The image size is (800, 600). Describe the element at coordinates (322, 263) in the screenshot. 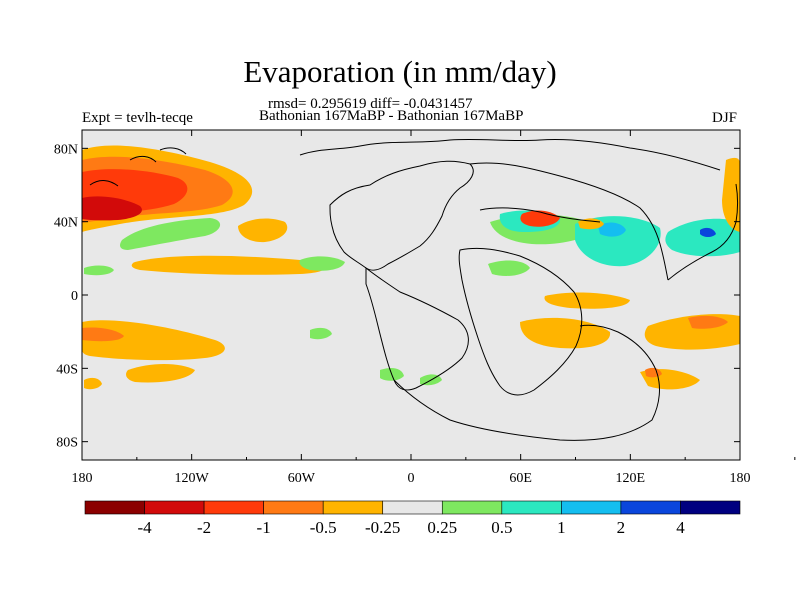

I see `central-america-green` at that location.